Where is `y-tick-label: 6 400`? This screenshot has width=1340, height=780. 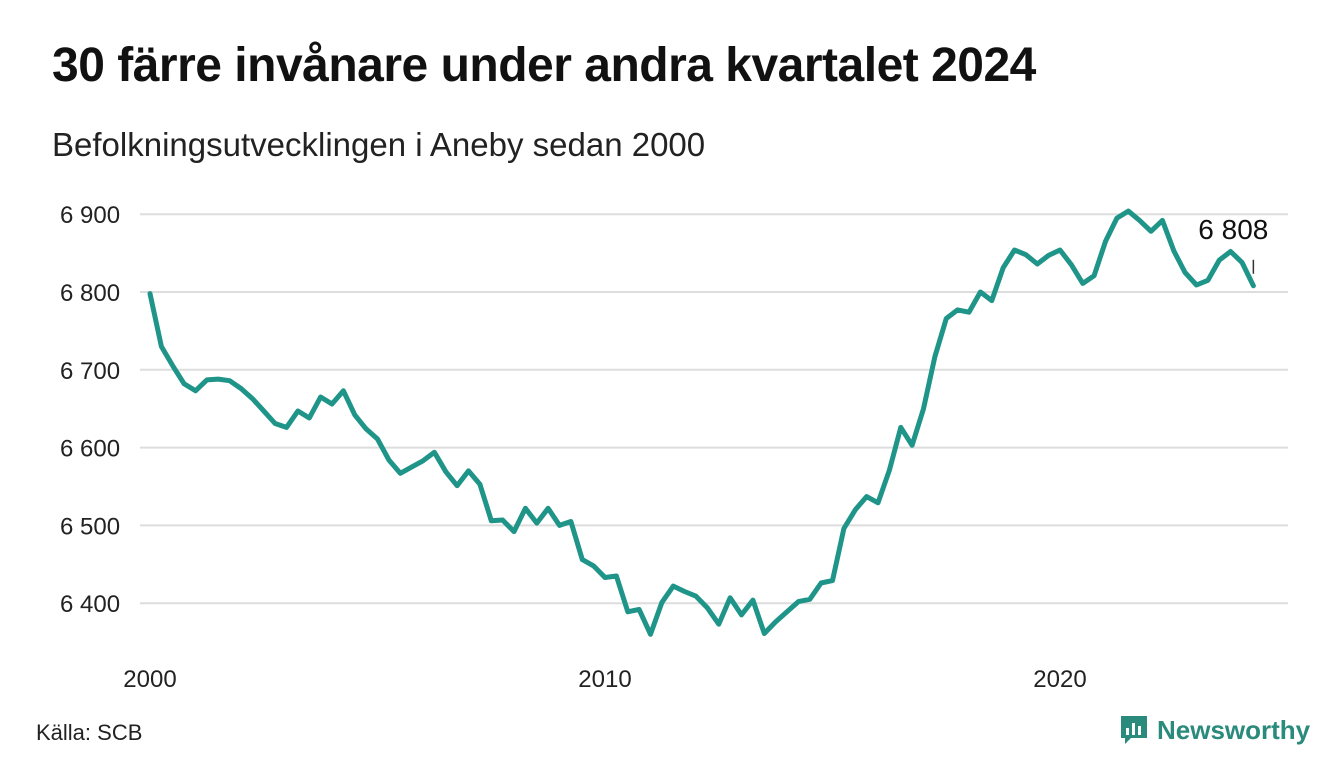 y-tick-label: 6 400 is located at coordinates (90, 604).